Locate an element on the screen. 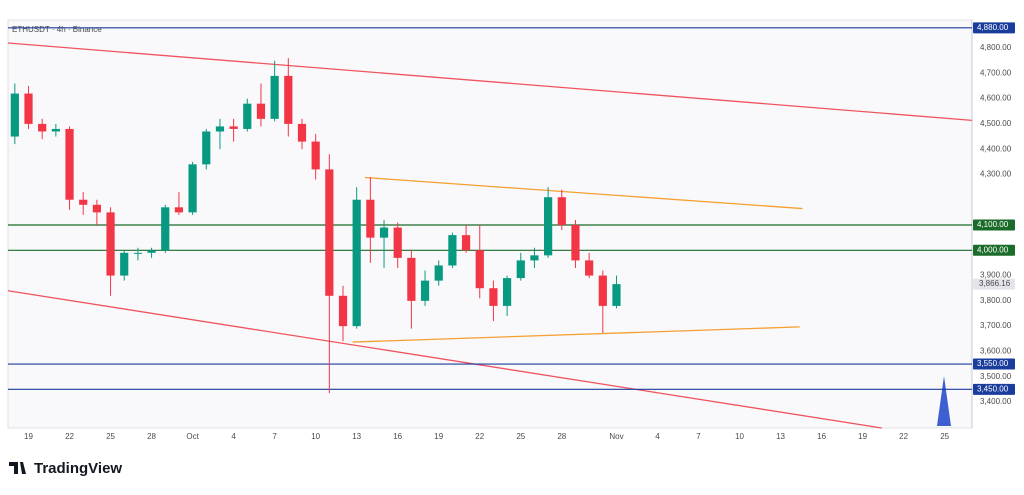 The image size is (1024, 495). y-tick-label: 4,400.00 is located at coordinates (996, 148).